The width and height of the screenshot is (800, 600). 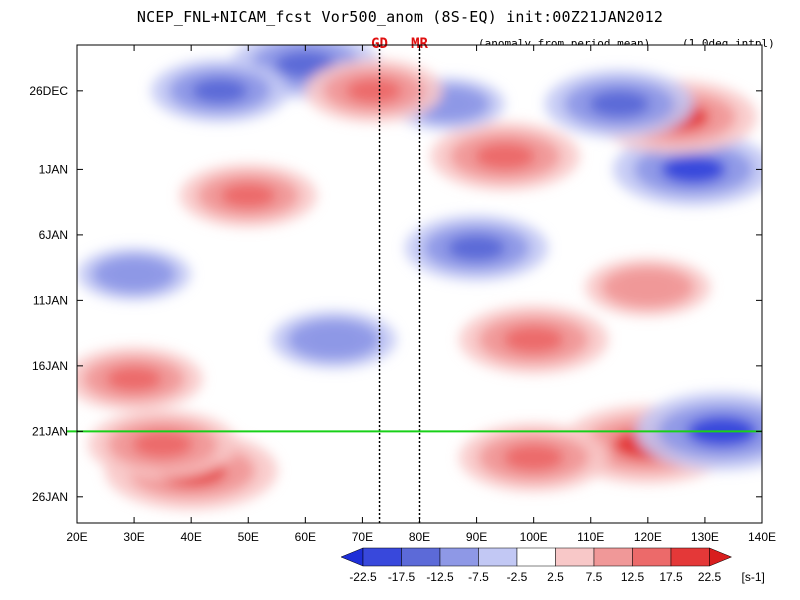 What do you see at coordinates (555, 577) in the screenshot?
I see `colorbar-label: 2.5` at bounding box center [555, 577].